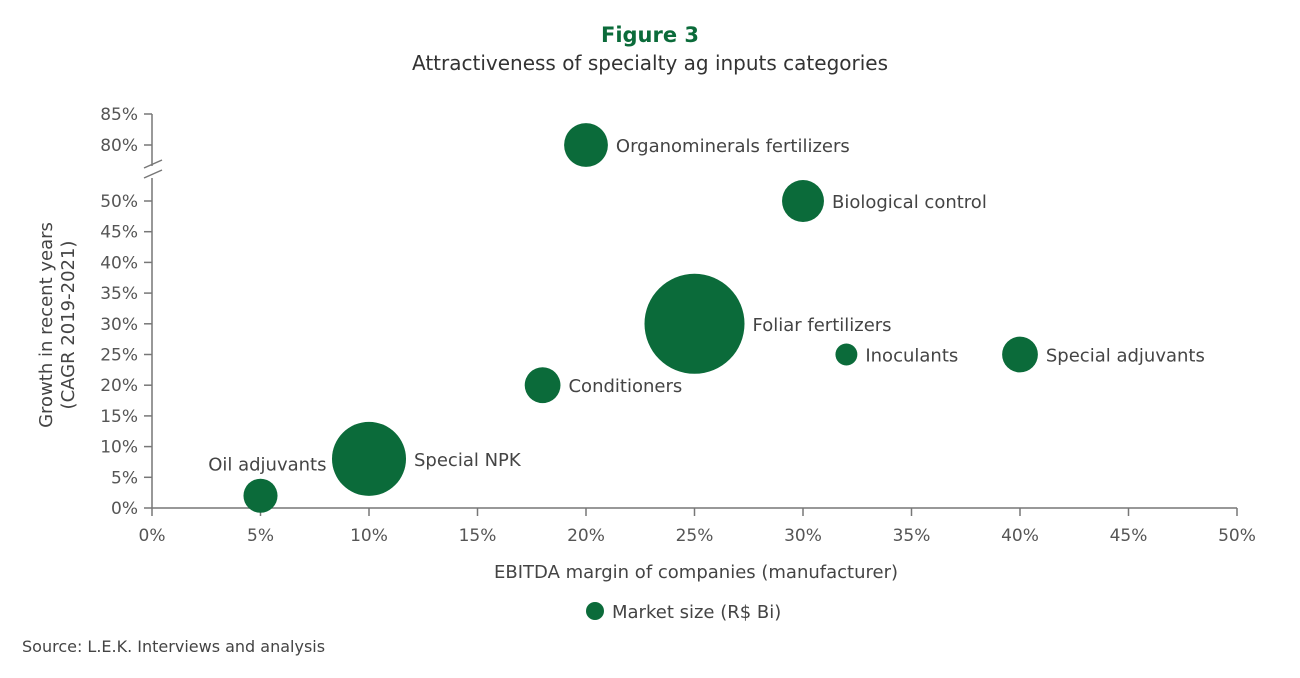  I want to click on legend-marker, so click(595, 611).